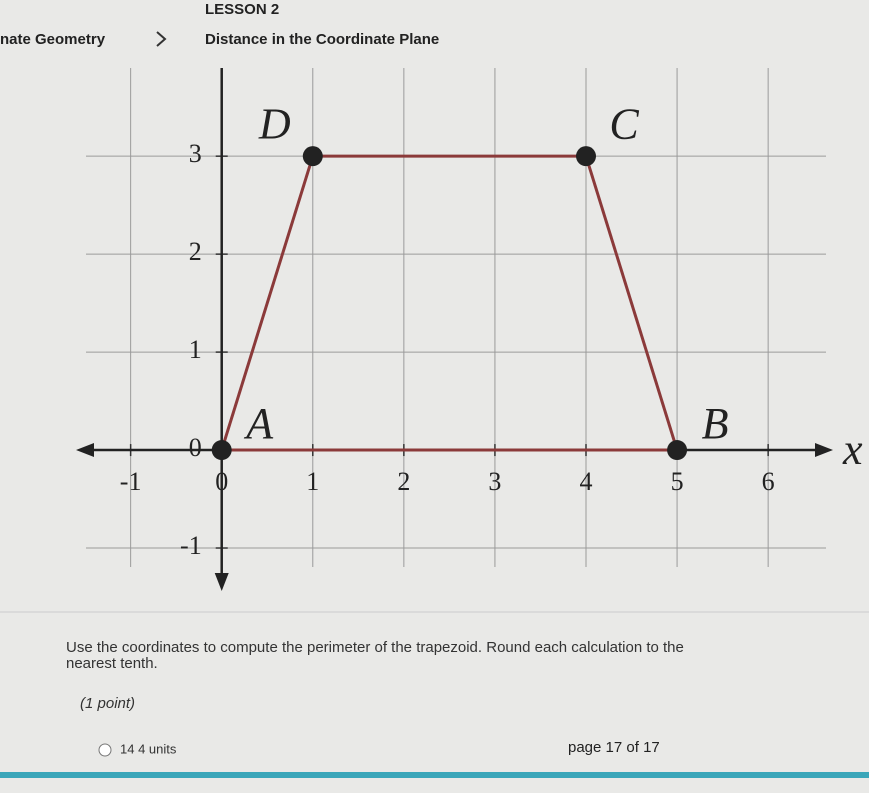  What do you see at coordinates (195, 349) in the screenshot?
I see `y-tick-label: 1` at bounding box center [195, 349].